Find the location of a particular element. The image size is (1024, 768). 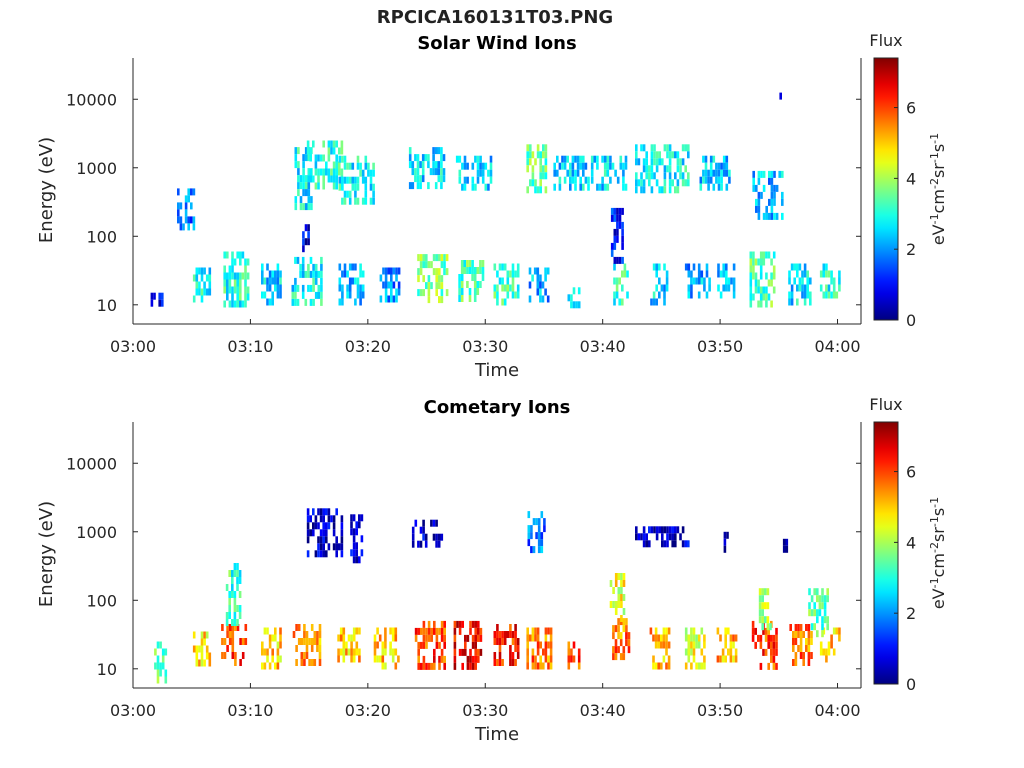

y-tick-label: 10000 is located at coordinates (91, 463).